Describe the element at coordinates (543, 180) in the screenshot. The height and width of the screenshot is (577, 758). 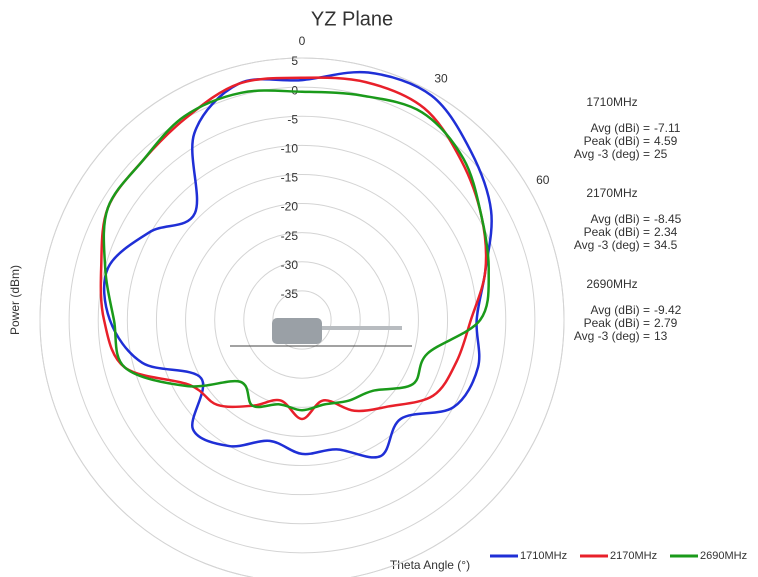
I see `theta-tick-label: 60` at that location.